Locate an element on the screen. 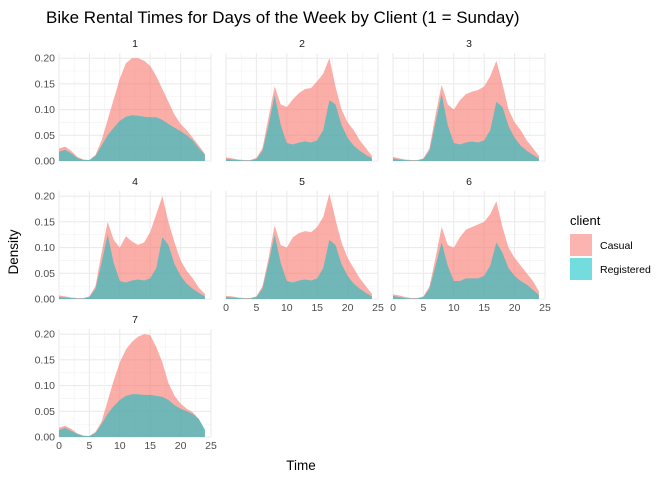  legend-title: client is located at coordinates (585, 220).